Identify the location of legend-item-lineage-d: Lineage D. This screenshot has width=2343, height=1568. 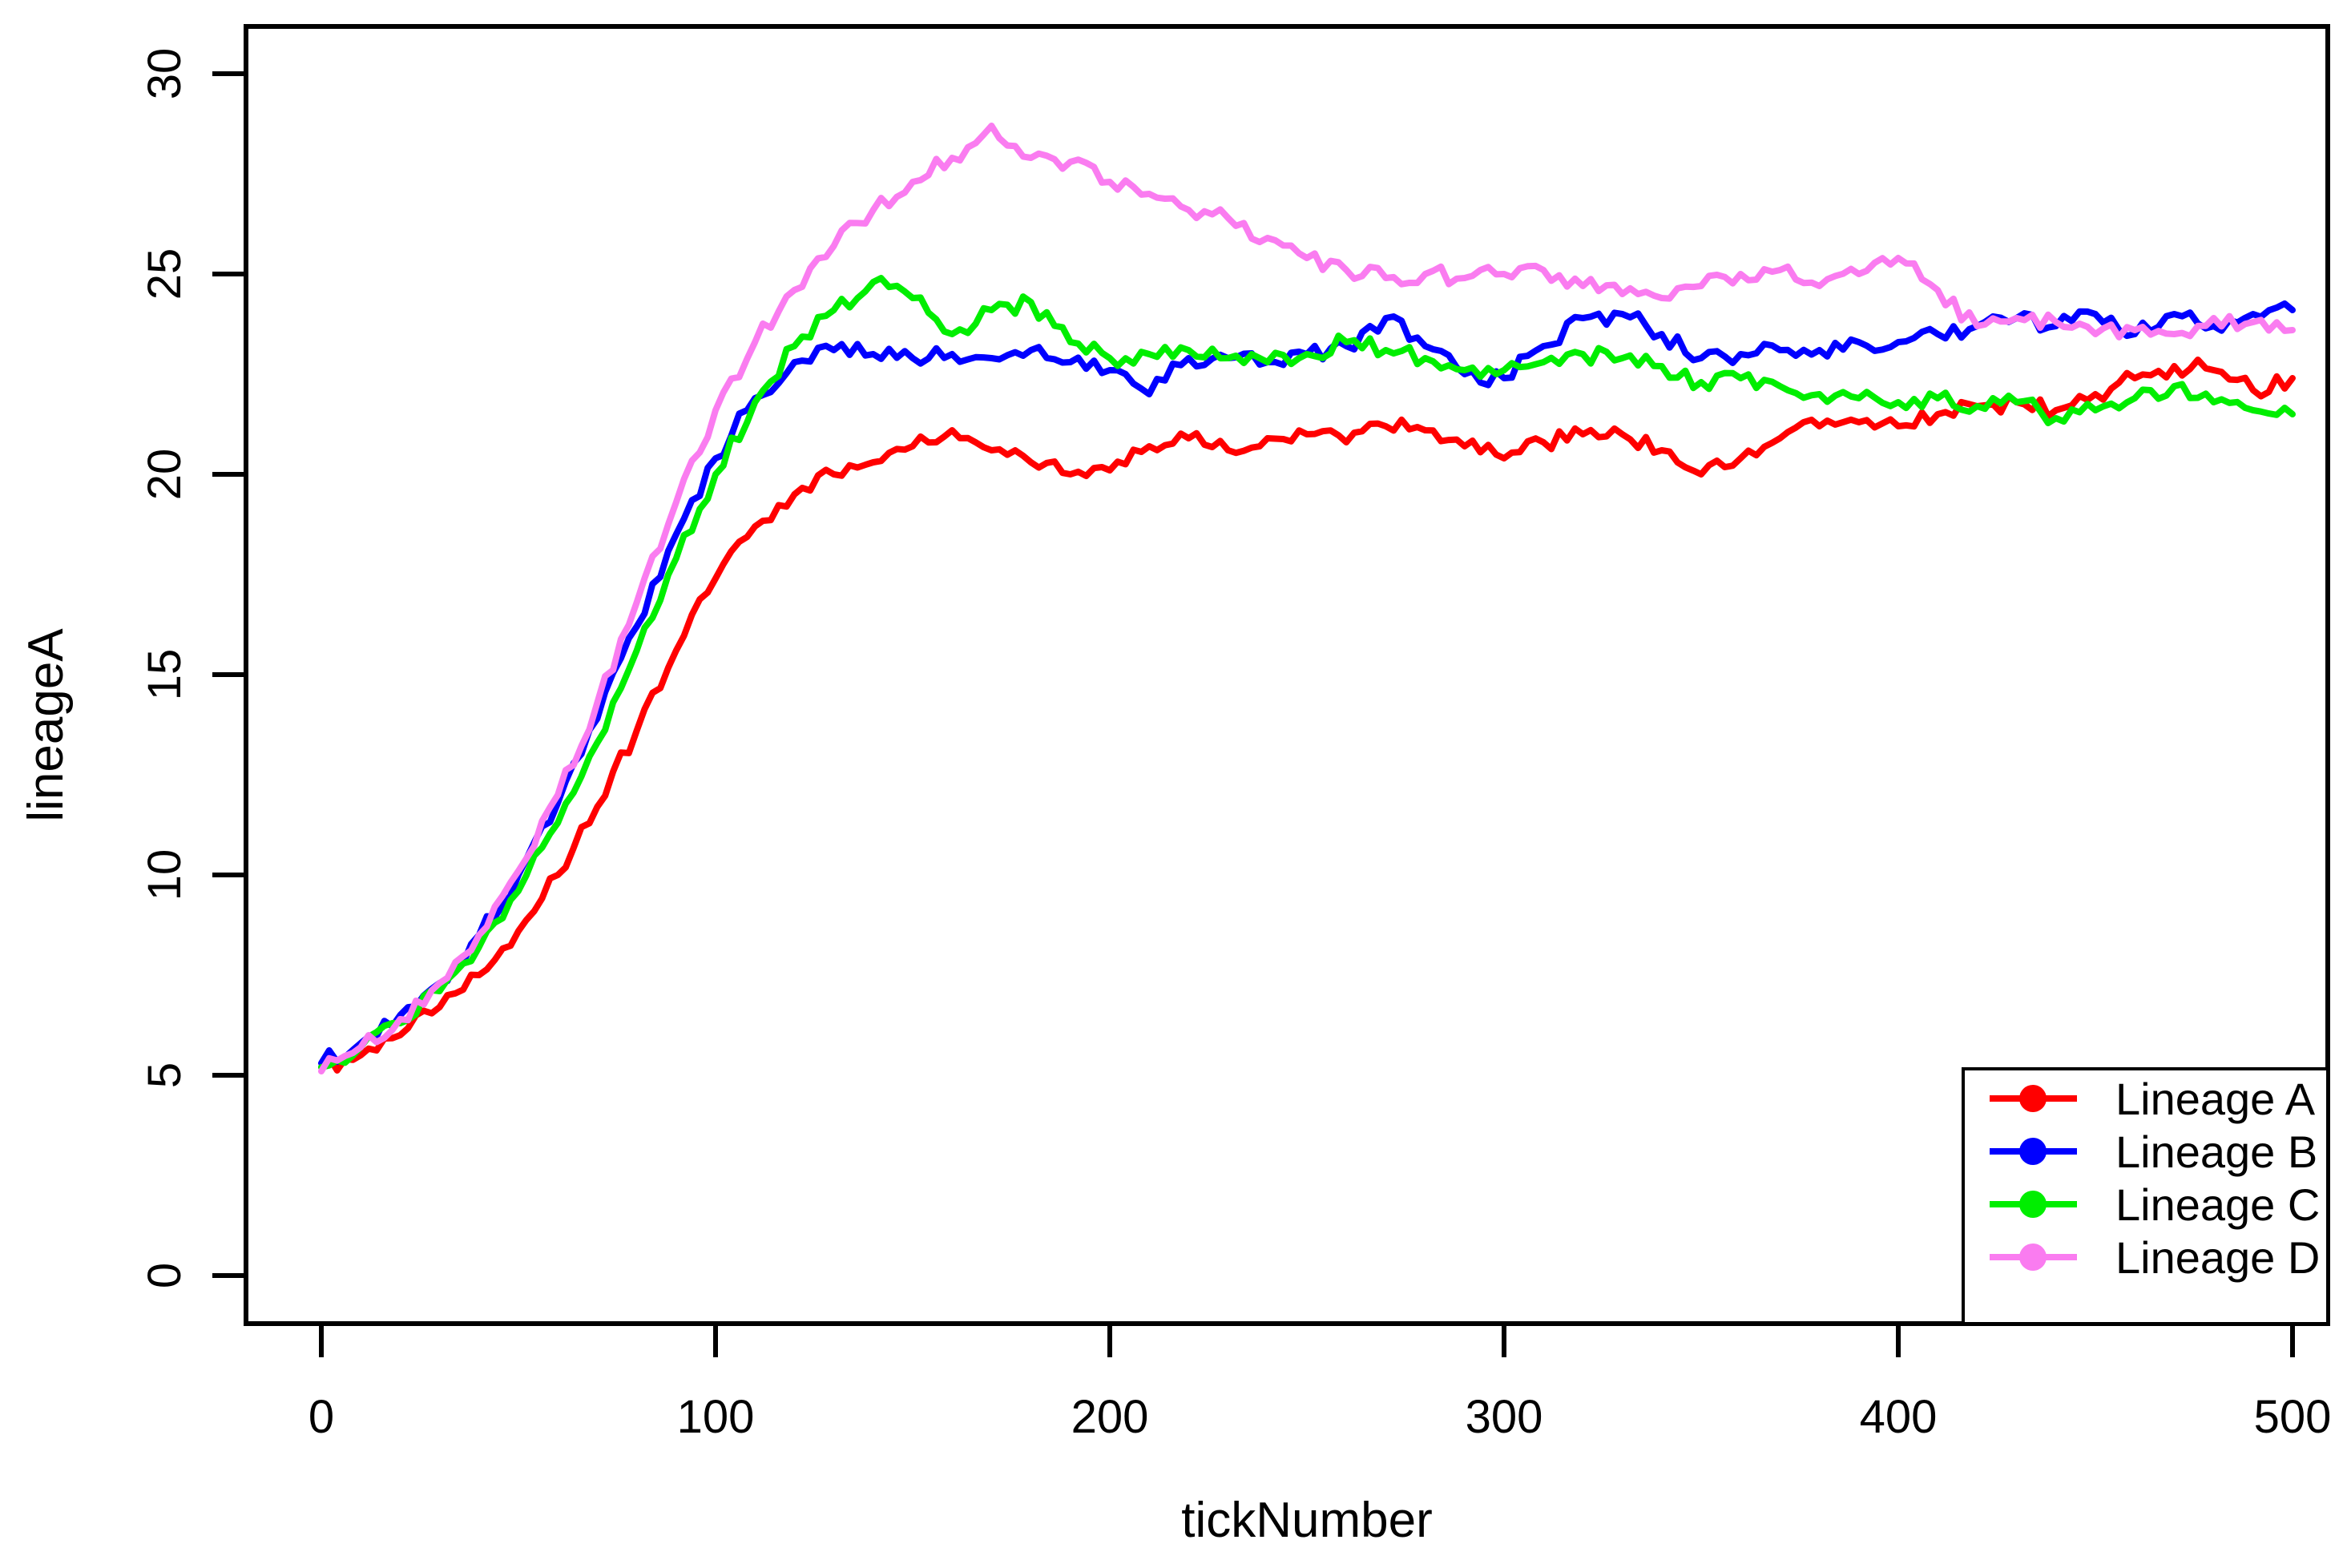
(2155, 1257).